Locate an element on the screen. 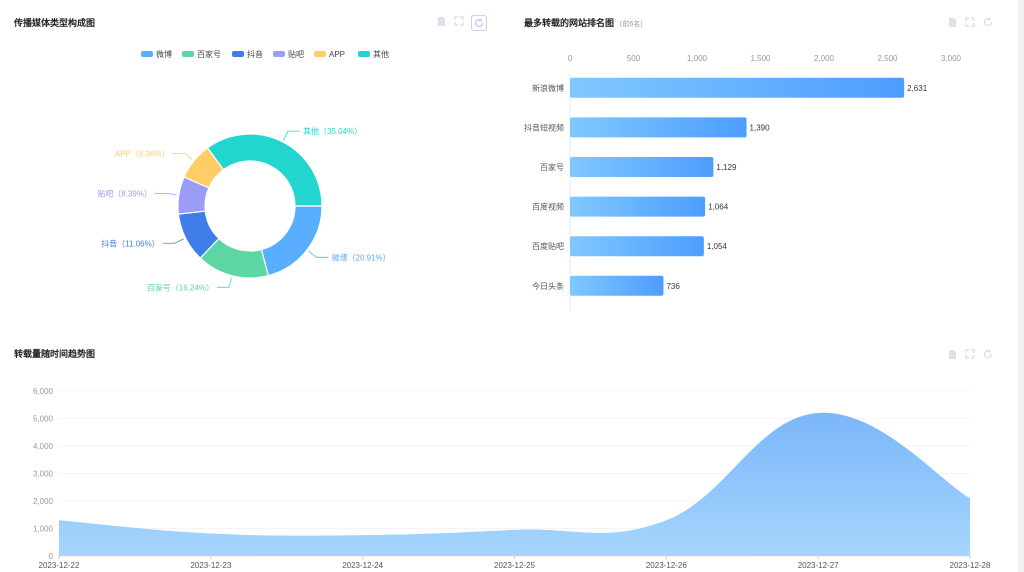 This screenshot has height=572, width=1024. area-toolbox is located at coordinates (970, 354).